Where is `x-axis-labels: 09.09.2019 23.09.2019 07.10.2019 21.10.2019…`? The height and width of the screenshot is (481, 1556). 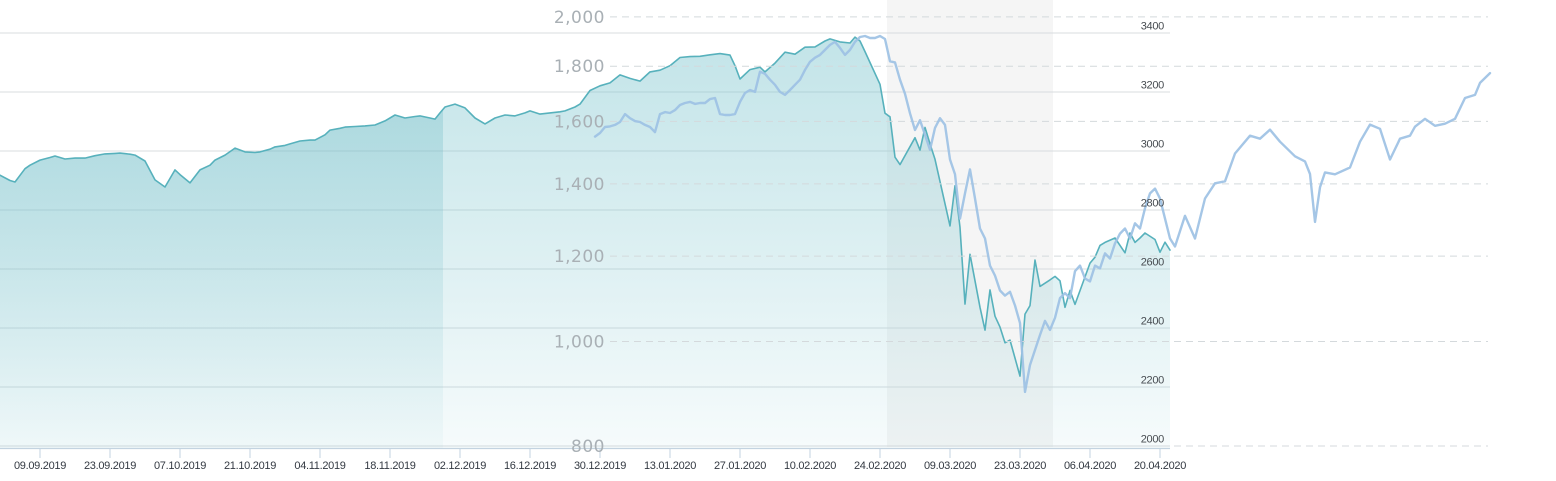
x-axis-labels: 09.09.2019 23.09.2019 07.10.2019 21.10.2019… is located at coordinates (600, 466).